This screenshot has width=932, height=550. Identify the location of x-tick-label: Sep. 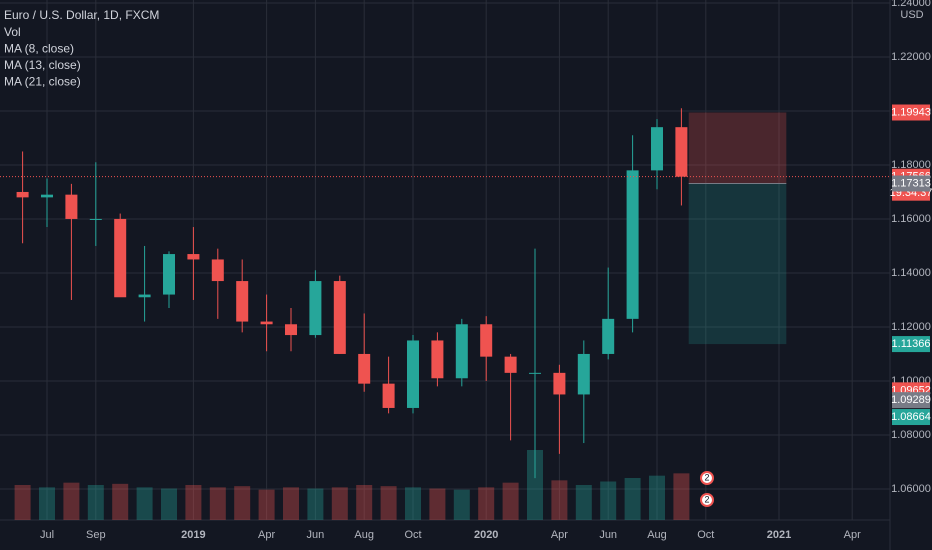
(96, 535).